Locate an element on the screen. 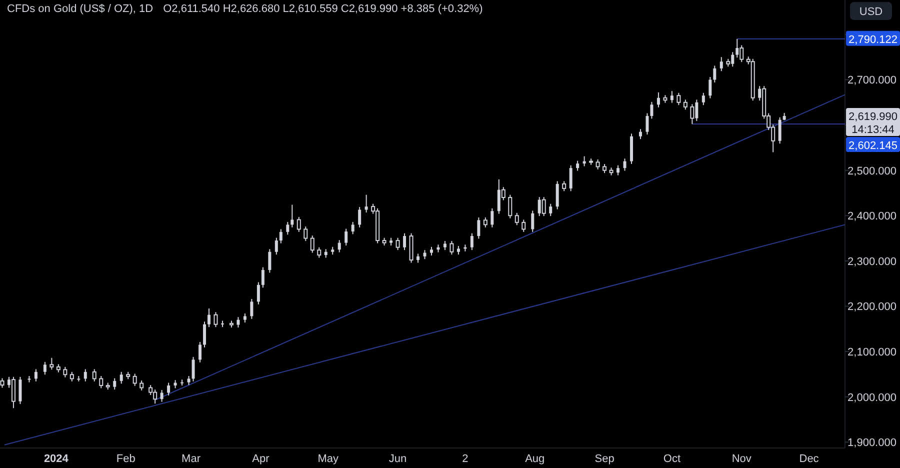  x-tick-label: May is located at coordinates (328, 459).